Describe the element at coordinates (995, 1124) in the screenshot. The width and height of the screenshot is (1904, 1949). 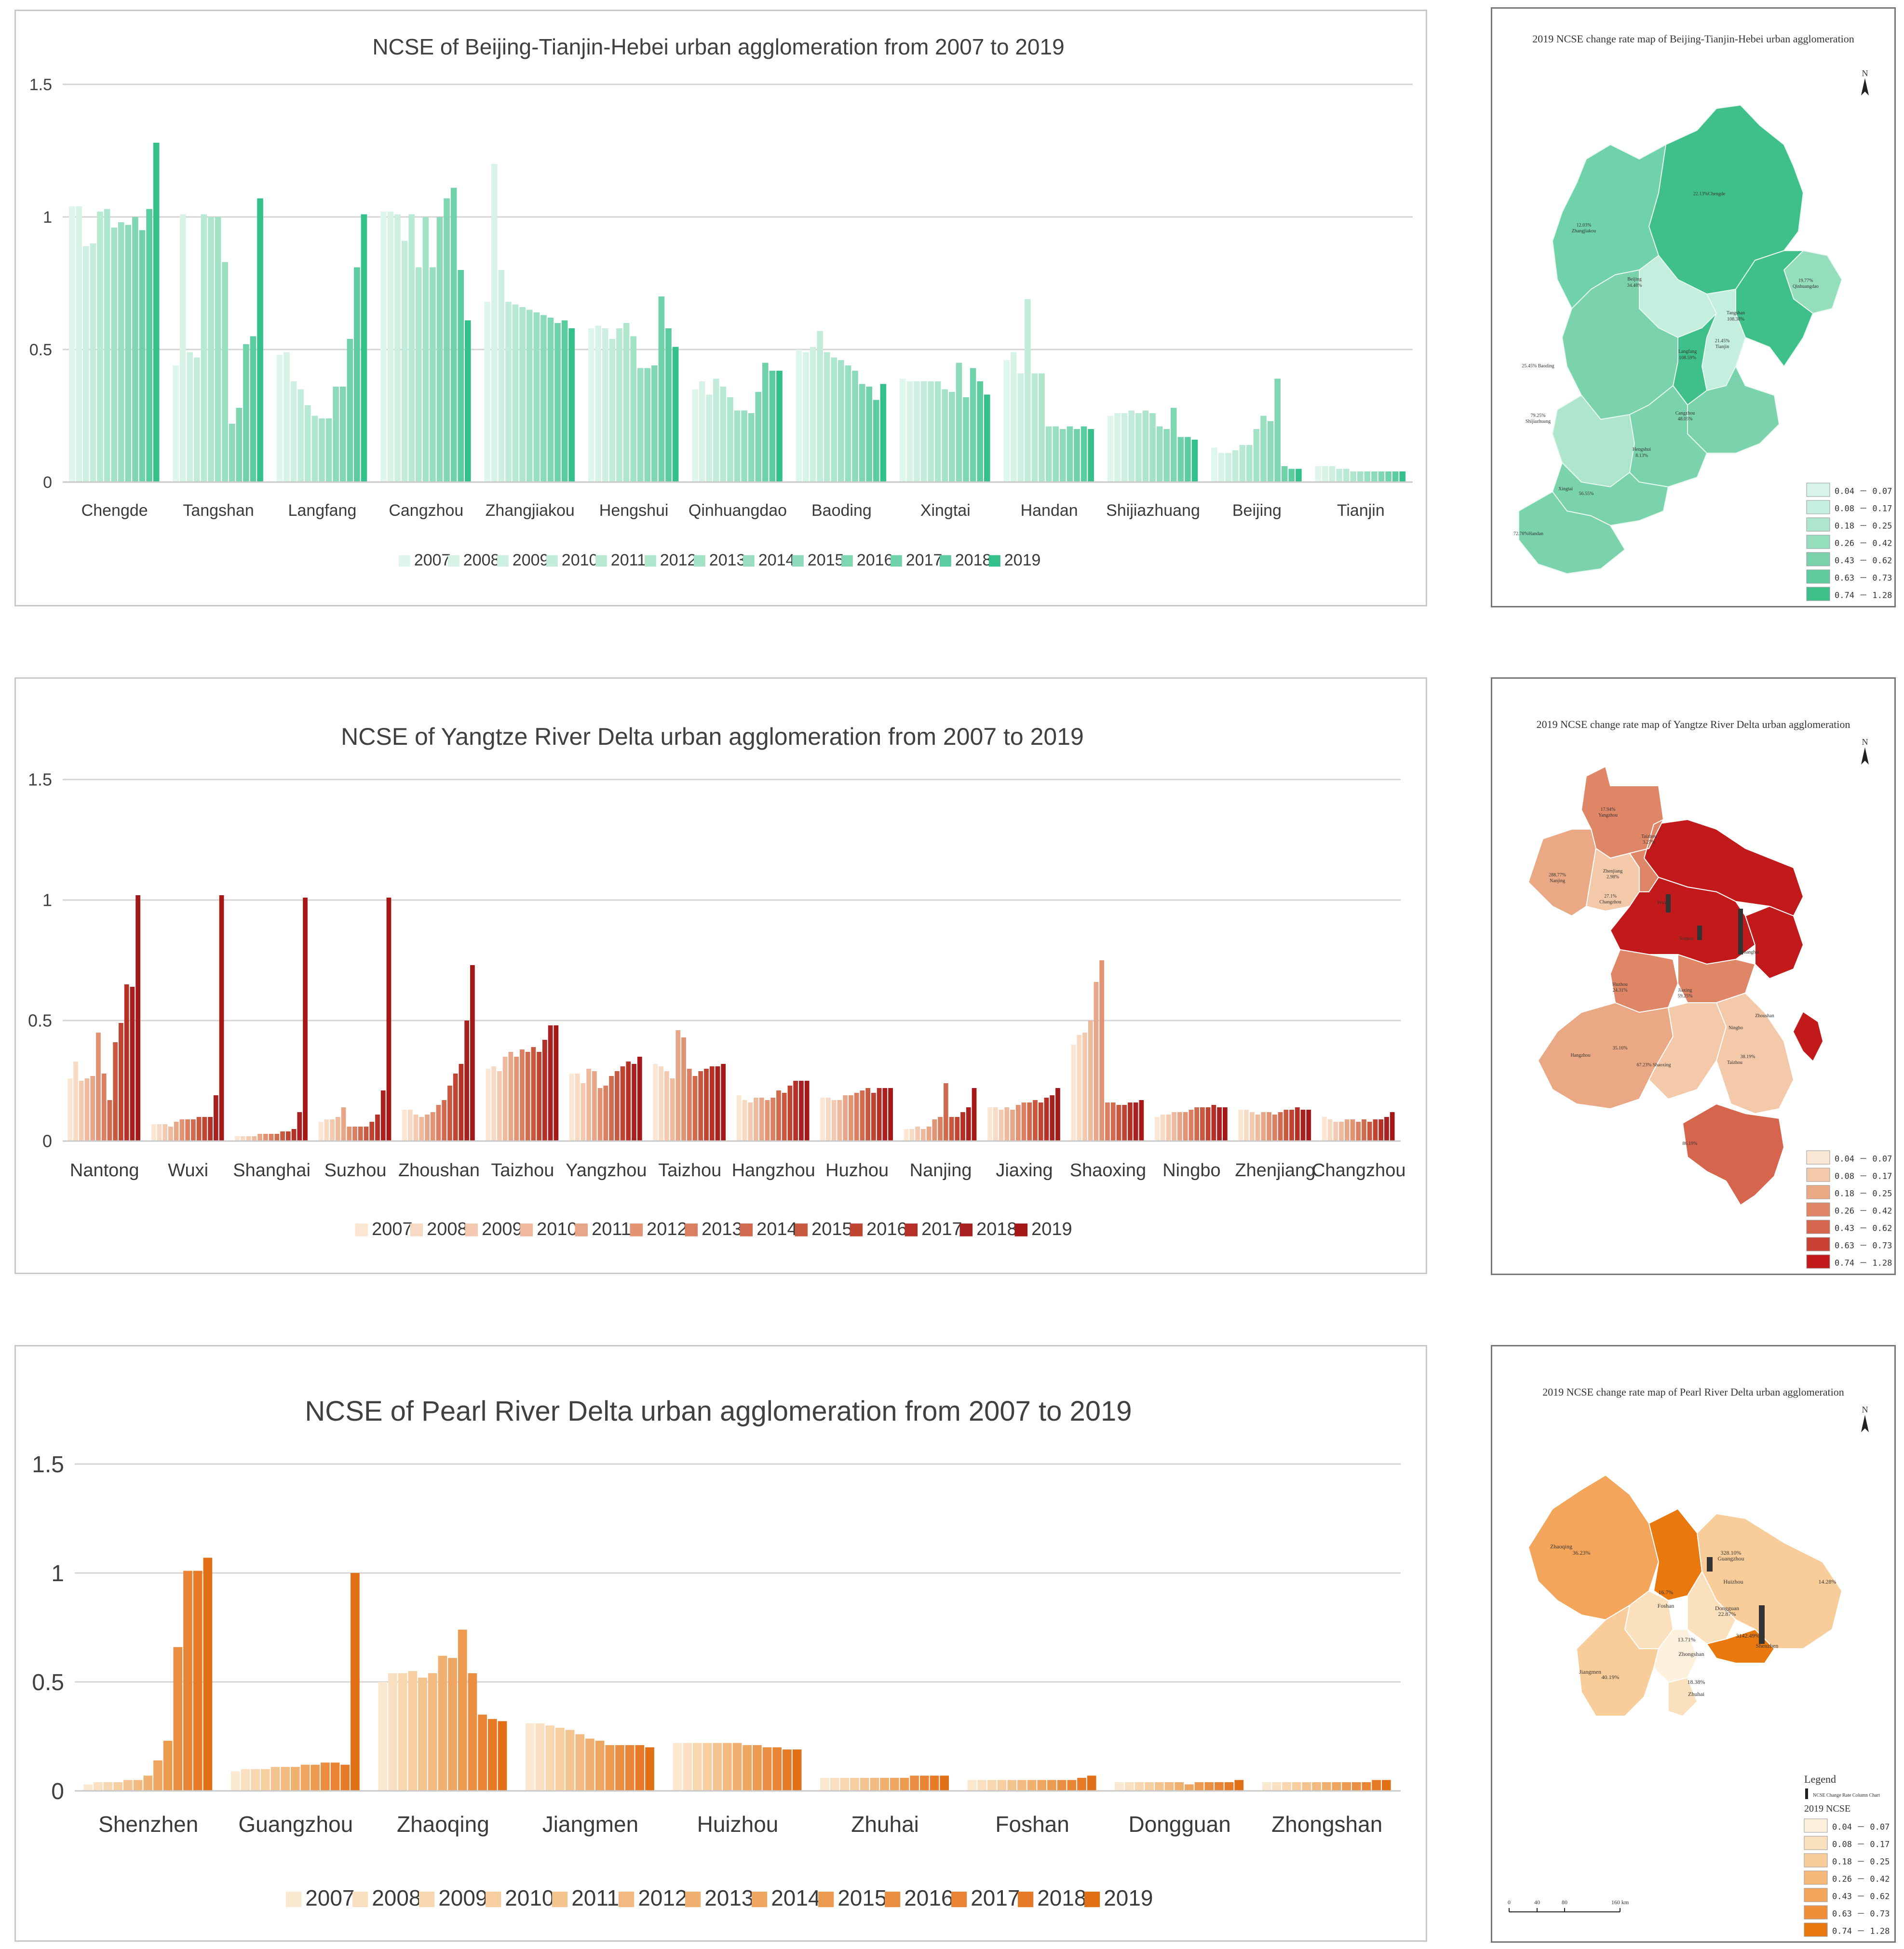
I see `bar-jiaxing-2008` at that location.